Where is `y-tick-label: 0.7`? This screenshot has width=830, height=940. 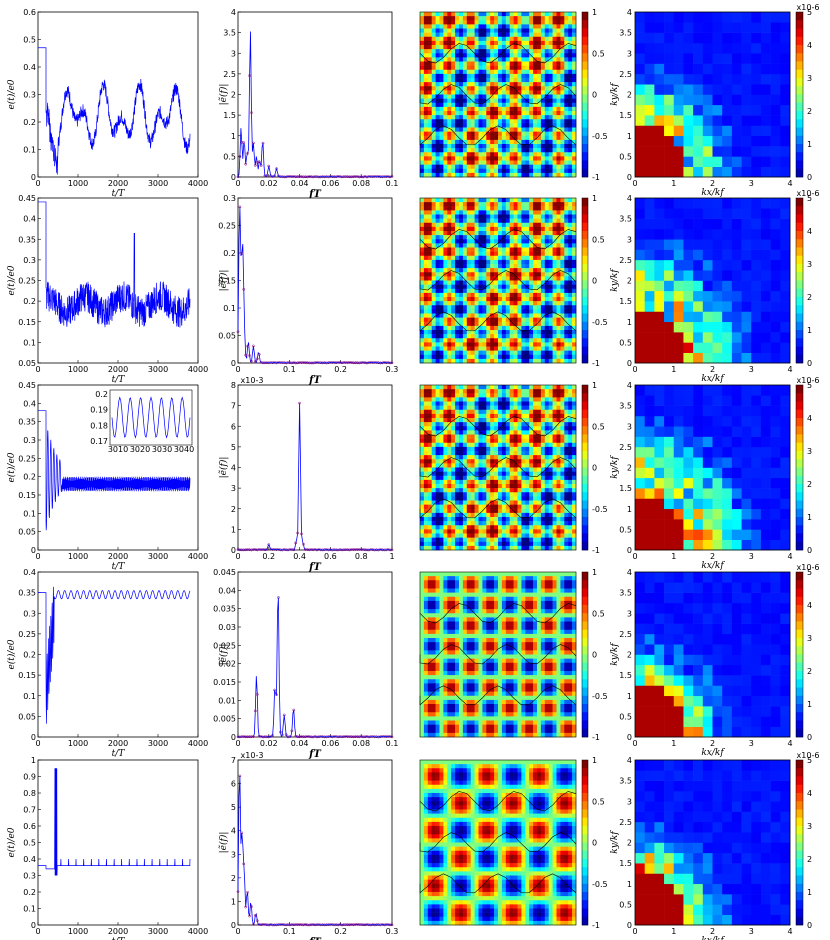 y-tick-label: 0.7 is located at coordinates (29, 810).